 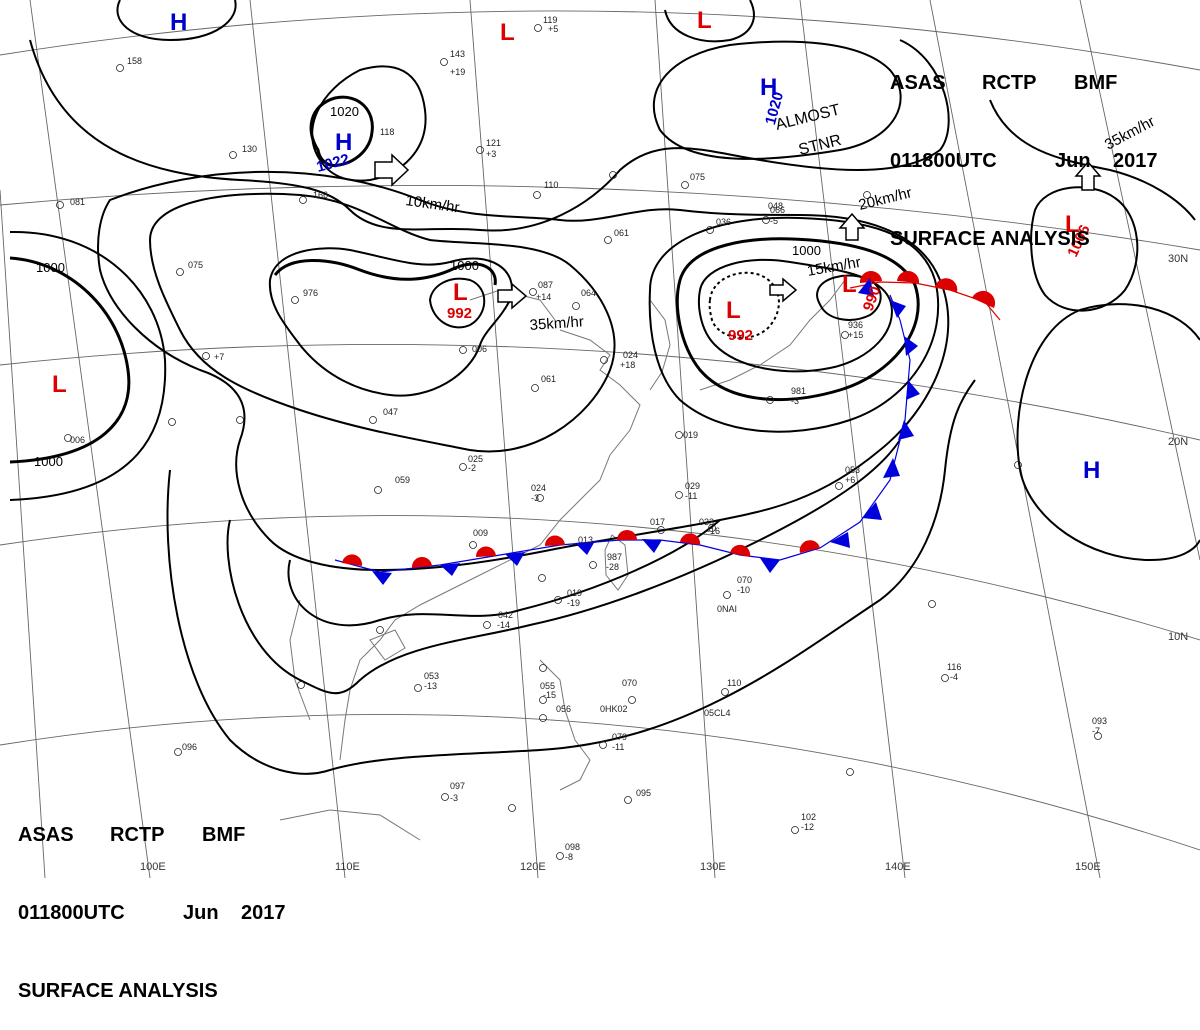 What do you see at coordinates (569, 857) in the screenshot?
I see `station-value: -8` at bounding box center [569, 857].